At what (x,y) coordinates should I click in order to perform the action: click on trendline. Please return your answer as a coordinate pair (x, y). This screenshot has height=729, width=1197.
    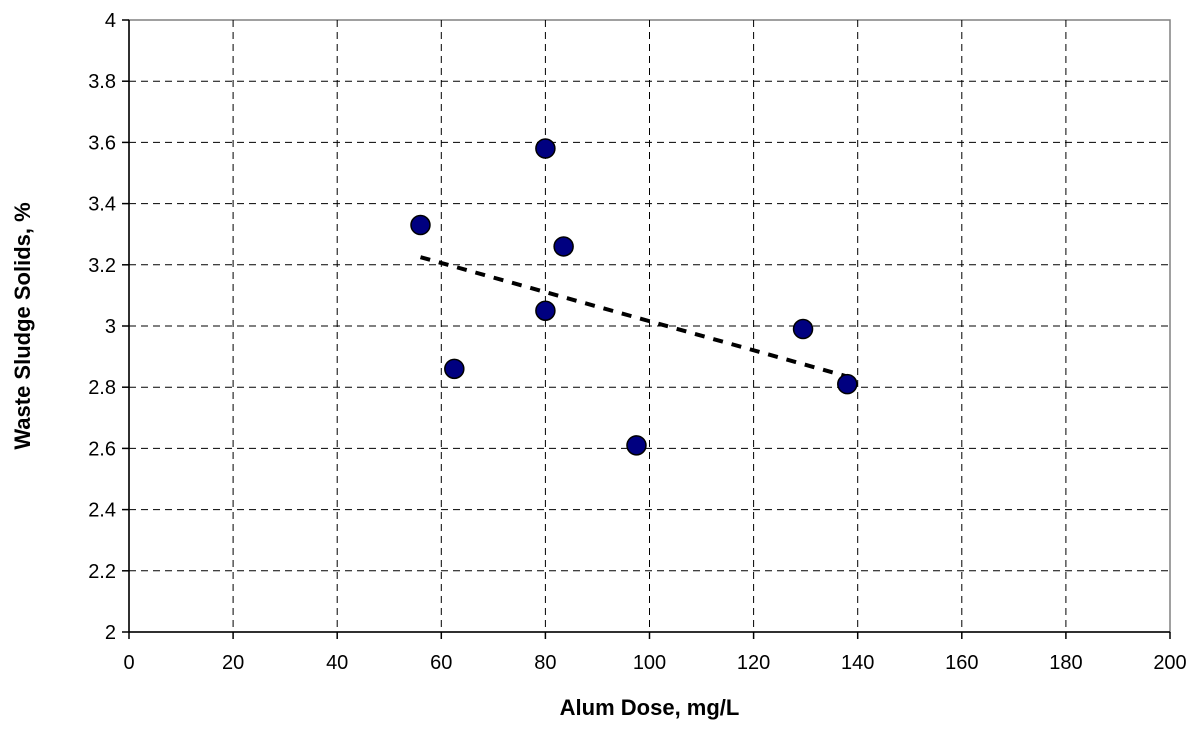
    Looking at the image, I should click on (633, 317).